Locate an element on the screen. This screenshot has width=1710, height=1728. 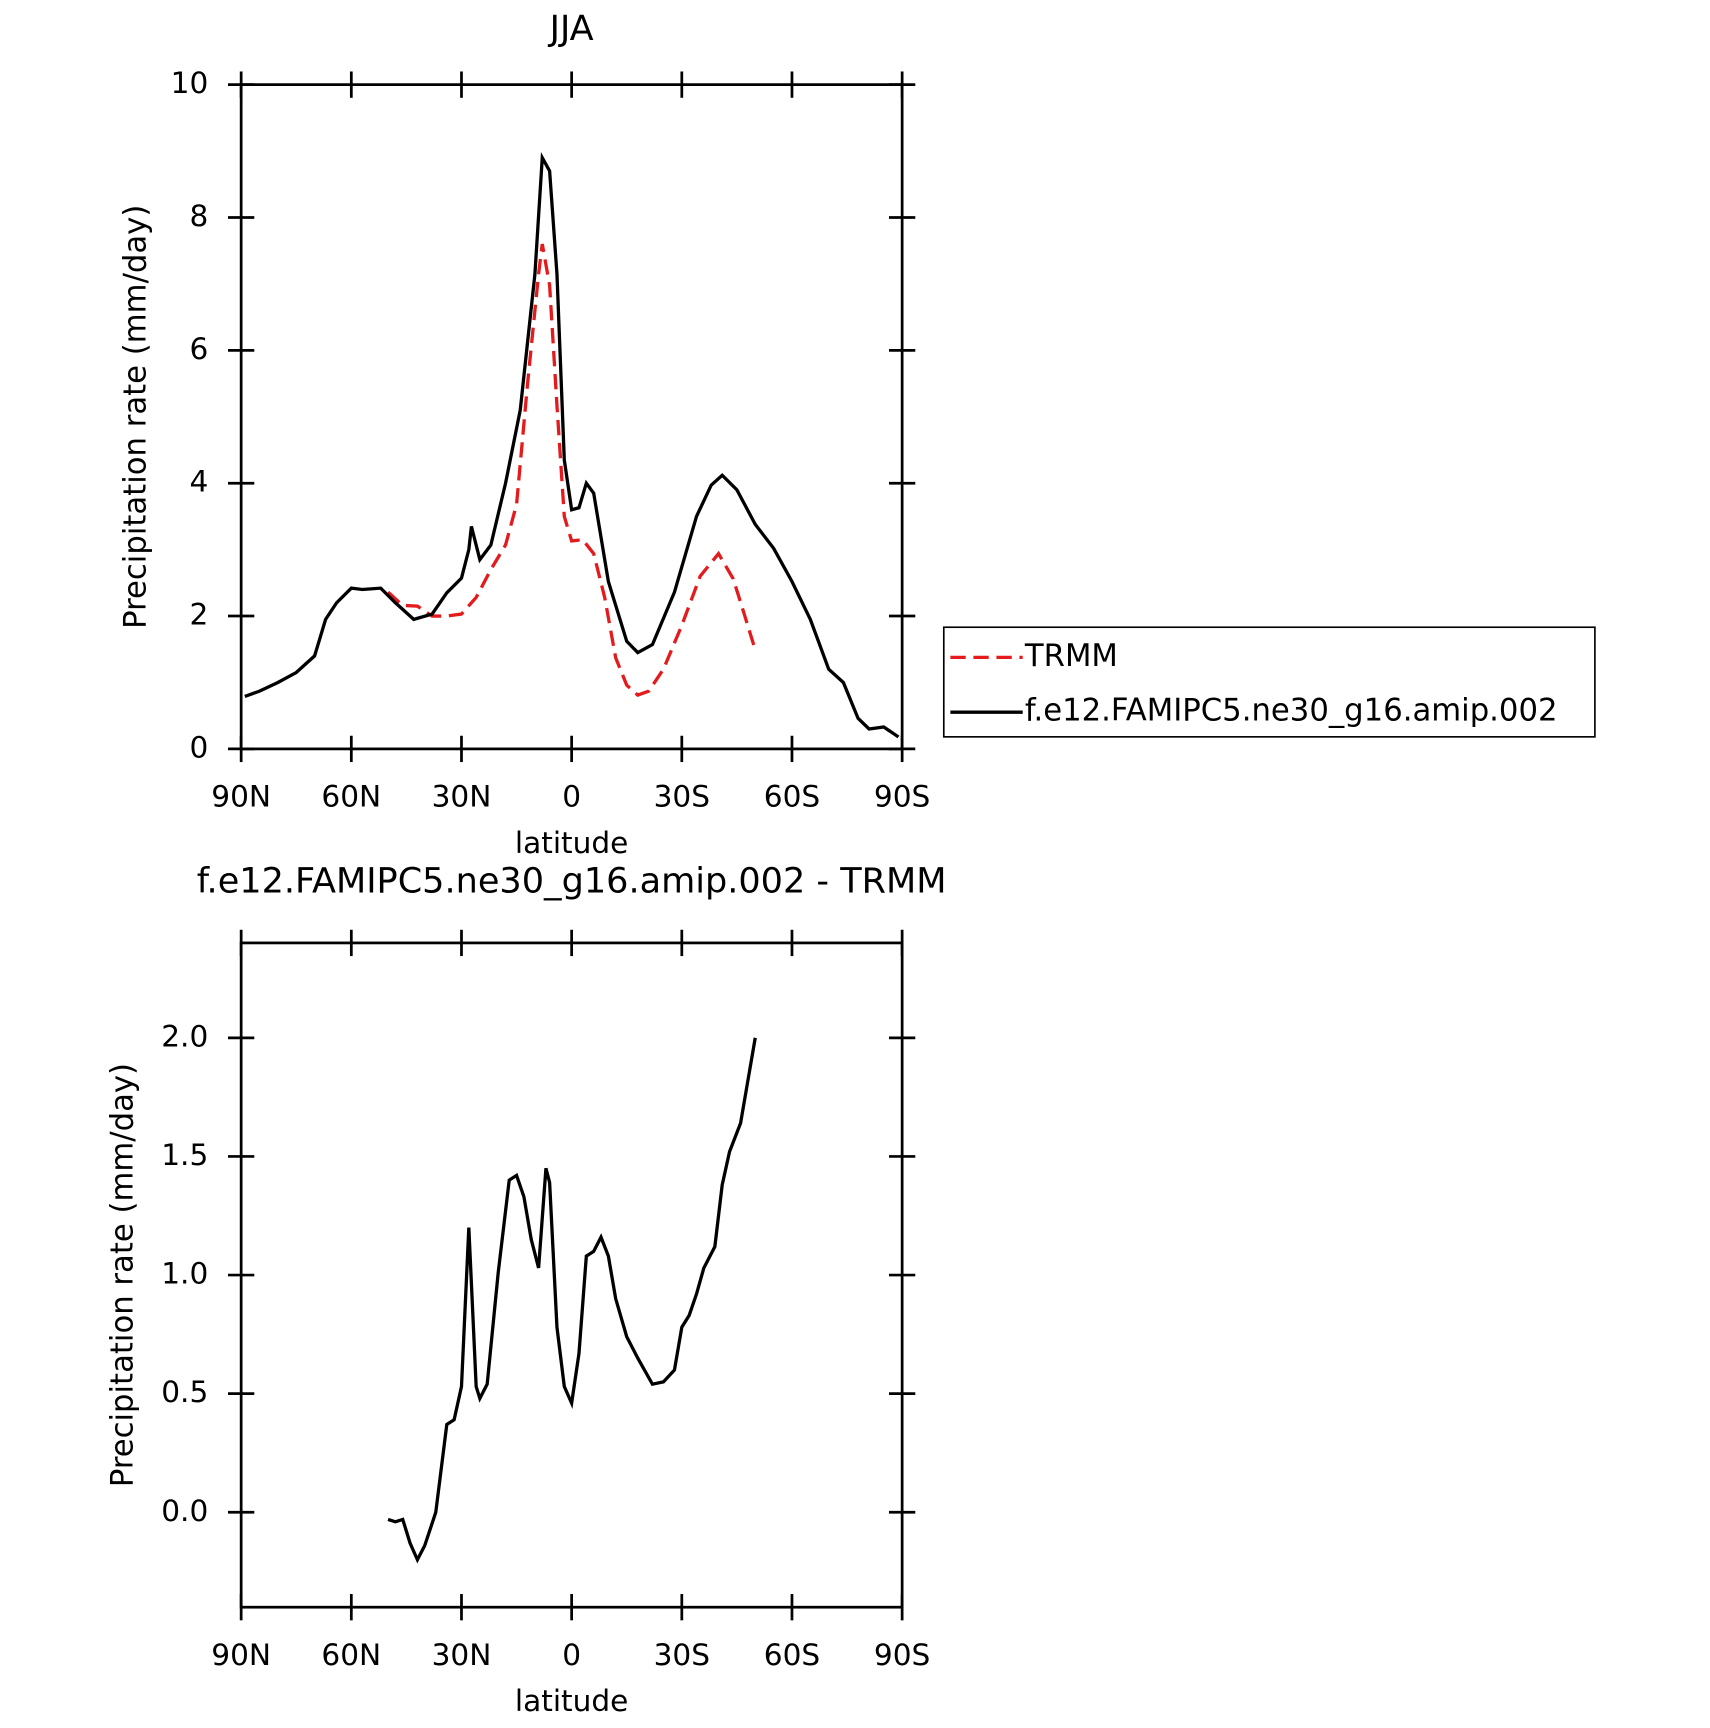
y-tick-label: 0.0 is located at coordinates (184, 1511).